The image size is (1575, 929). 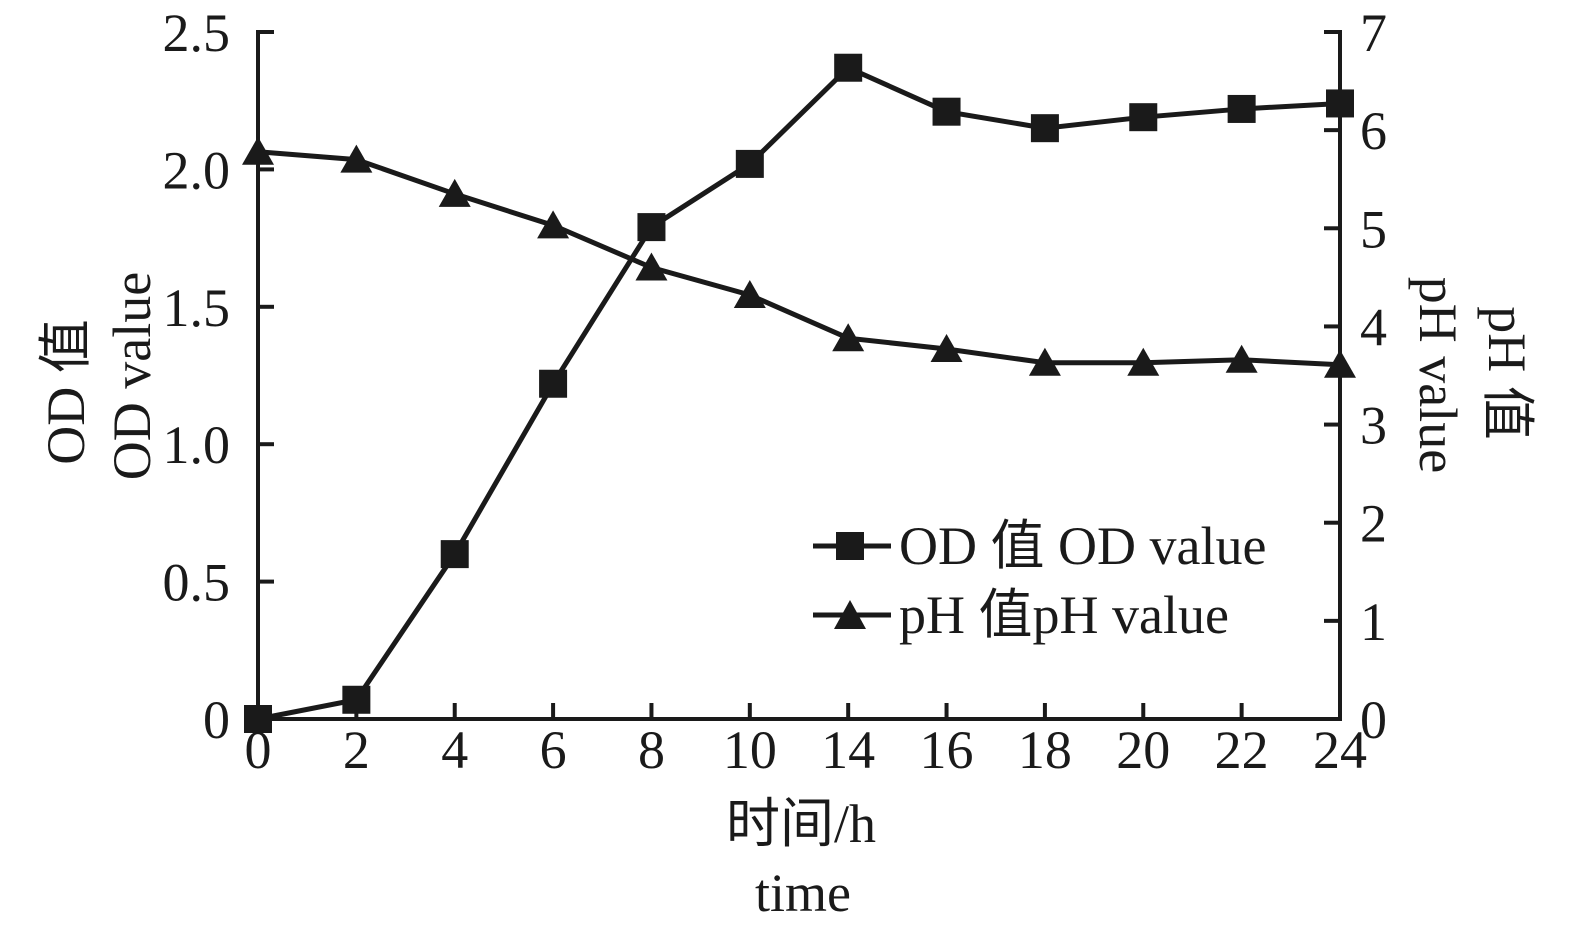 What do you see at coordinates (216, 720) in the screenshot?
I see `y-left-tick-label: 0` at bounding box center [216, 720].